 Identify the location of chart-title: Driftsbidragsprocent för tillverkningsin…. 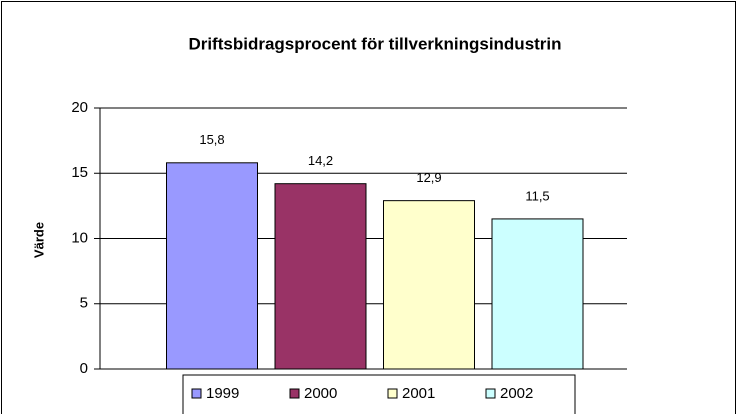
(374, 43).